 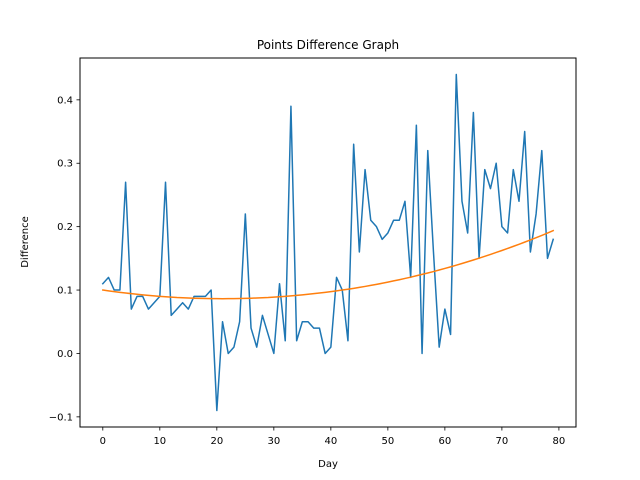 What do you see at coordinates (328, 464) in the screenshot?
I see `x-axis-label: Day` at bounding box center [328, 464].